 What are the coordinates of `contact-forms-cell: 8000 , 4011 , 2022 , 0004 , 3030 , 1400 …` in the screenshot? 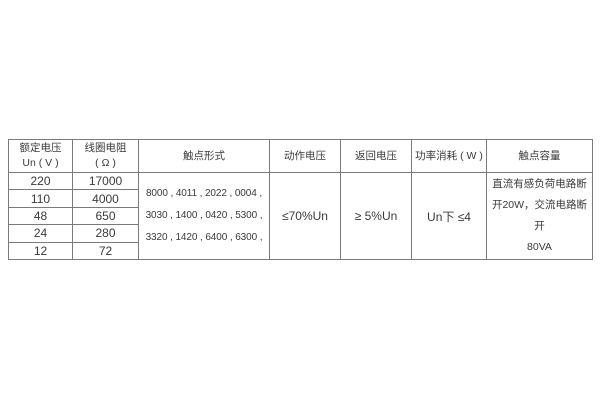 It's located at (204, 216).